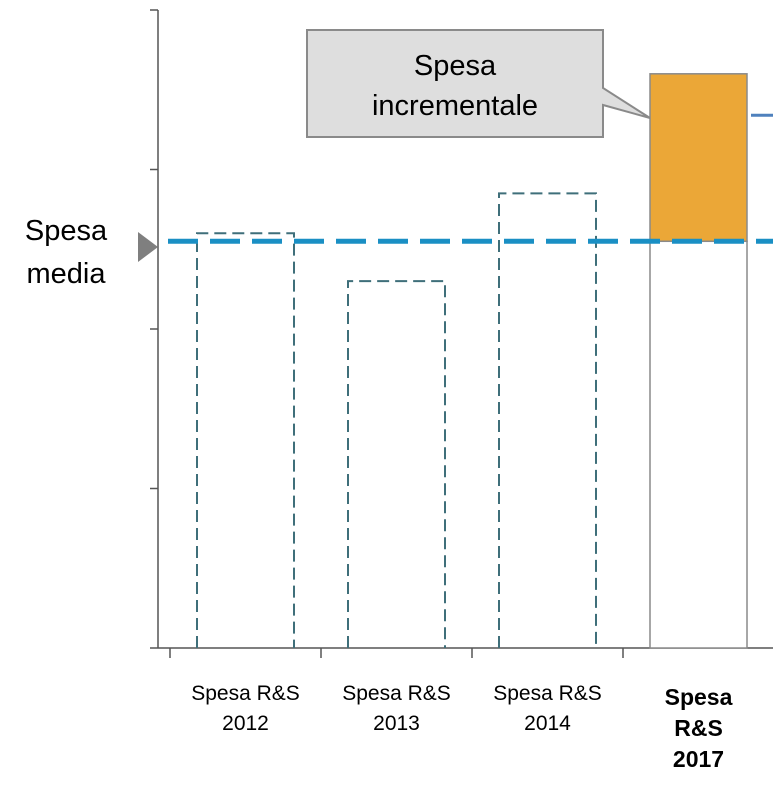 The image size is (773, 785). What do you see at coordinates (698, 759) in the screenshot?
I see `x-tick-label: 2017` at bounding box center [698, 759].